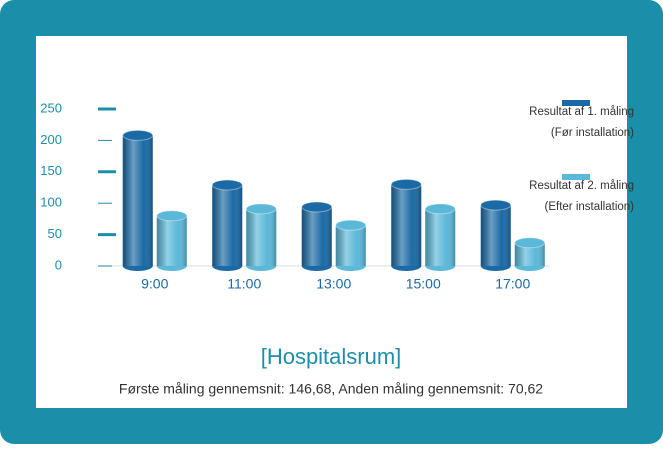 This screenshot has height=449, width=663. Describe the element at coordinates (51, 107) in the screenshot. I see `y-tick-label: 250` at that location.